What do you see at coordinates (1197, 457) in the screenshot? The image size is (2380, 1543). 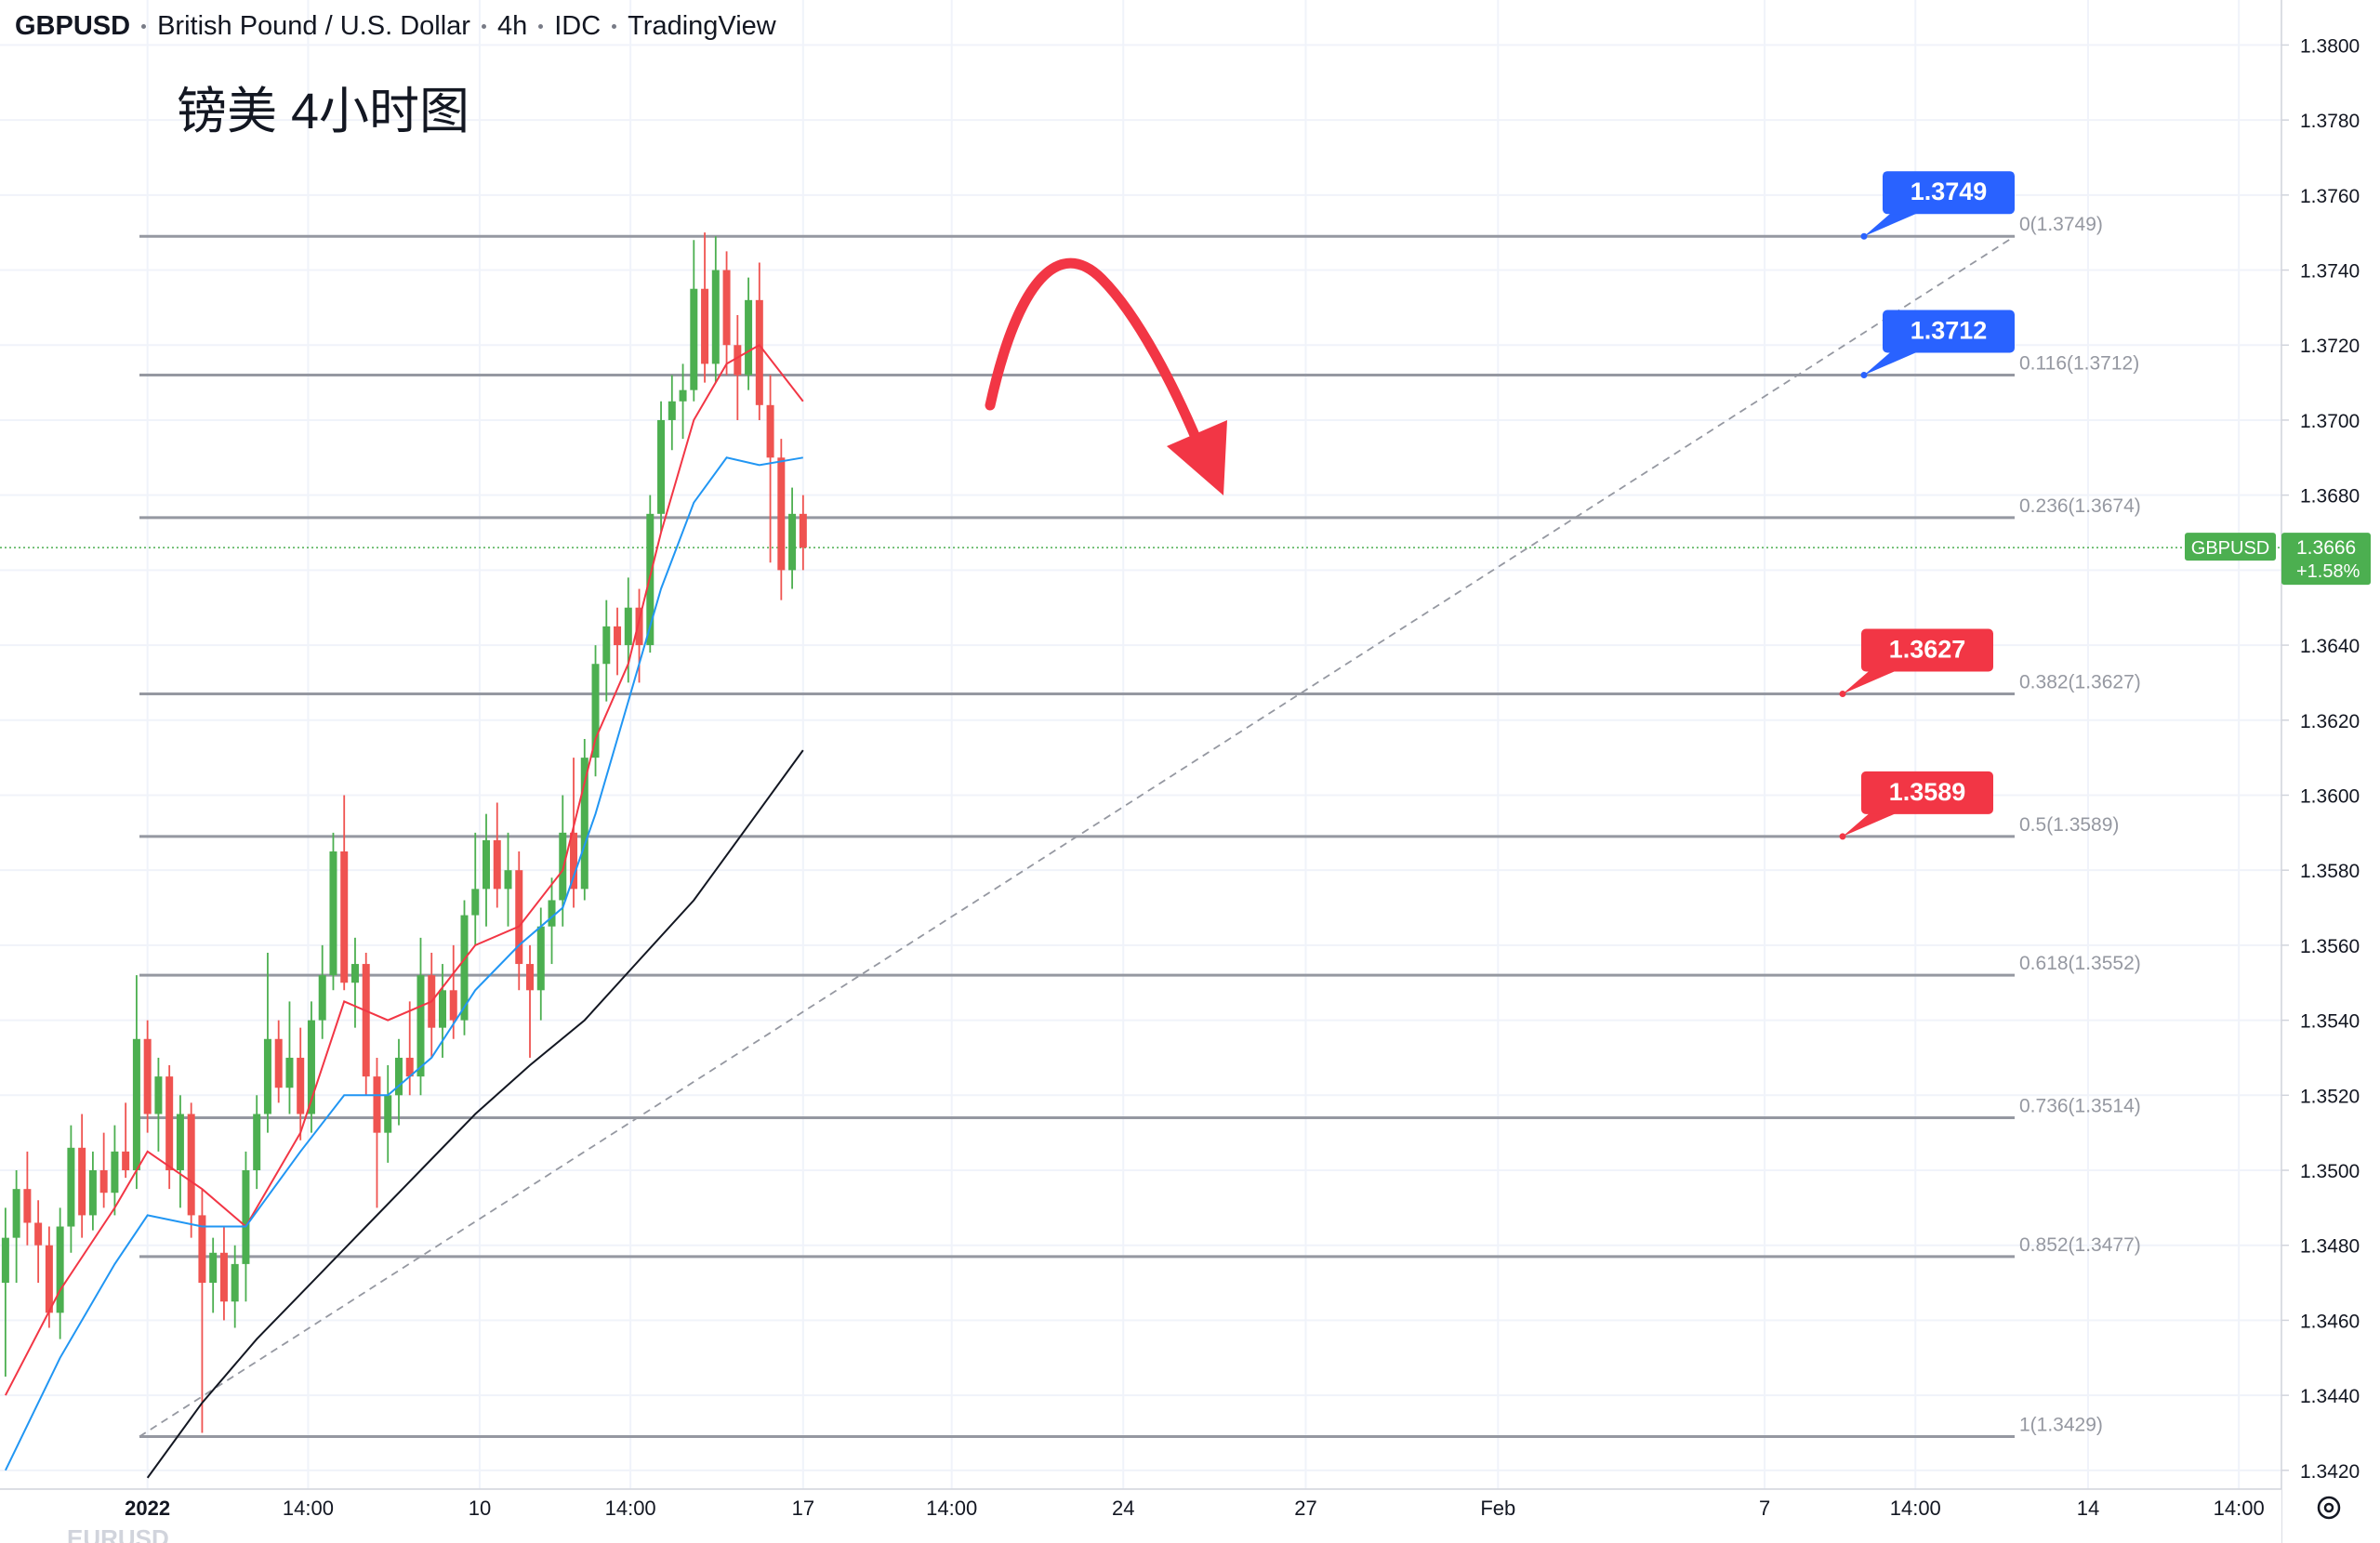 I see `down-arrow-head` at bounding box center [1197, 457].